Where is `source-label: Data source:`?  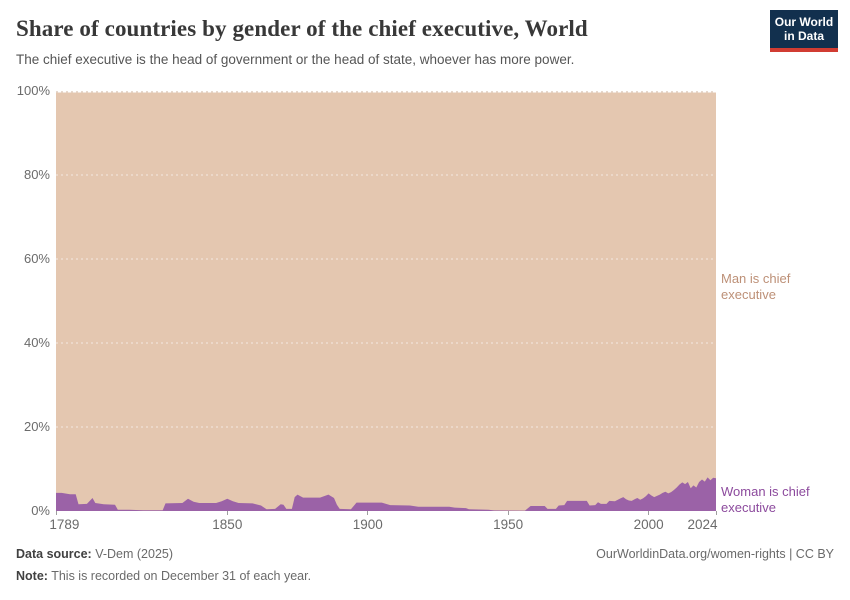
source-label: Data source: is located at coordinates (54, 554).